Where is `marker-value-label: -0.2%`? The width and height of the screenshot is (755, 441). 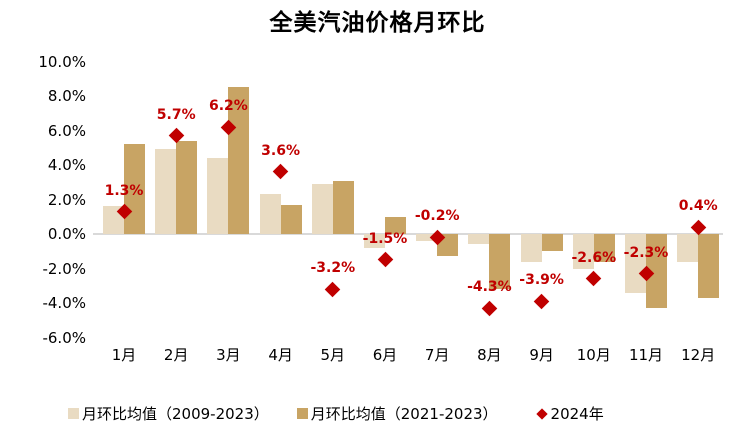
marker-value-label: -0.2% is located at coordinates (437, 216).